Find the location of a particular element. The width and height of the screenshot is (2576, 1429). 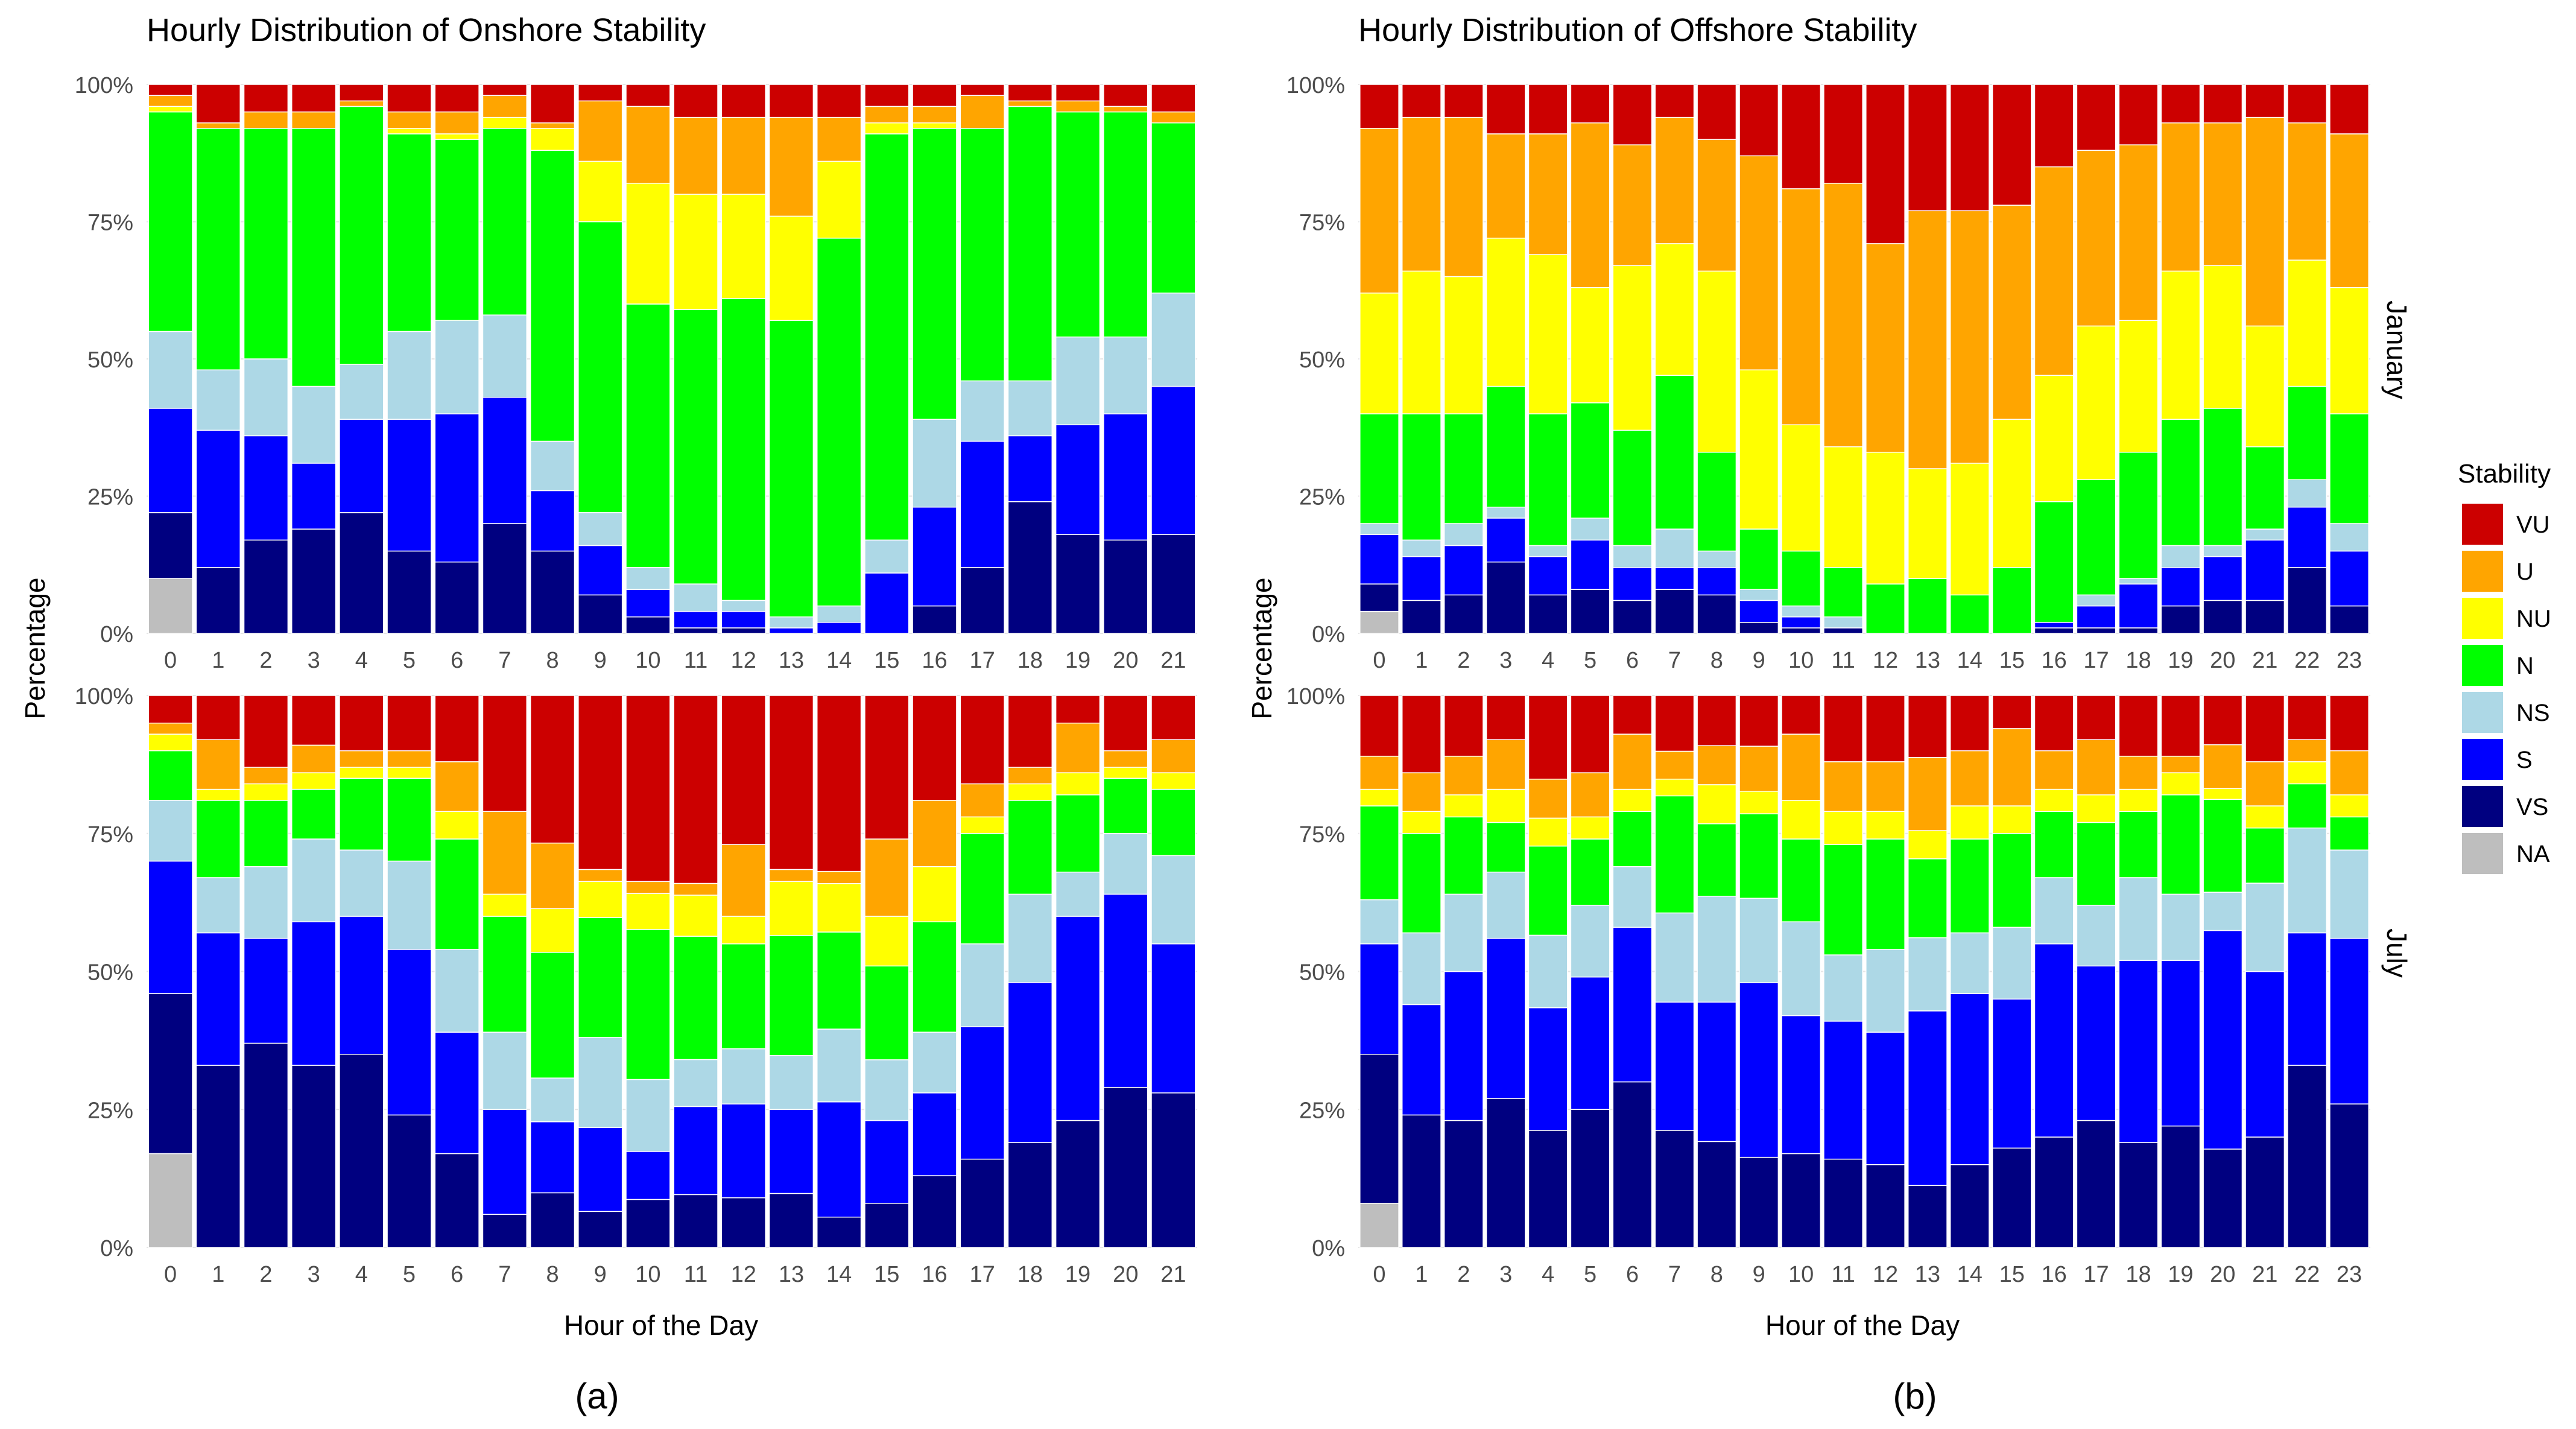

x-tick-label: 5 is located at coordinates (409, 1274).